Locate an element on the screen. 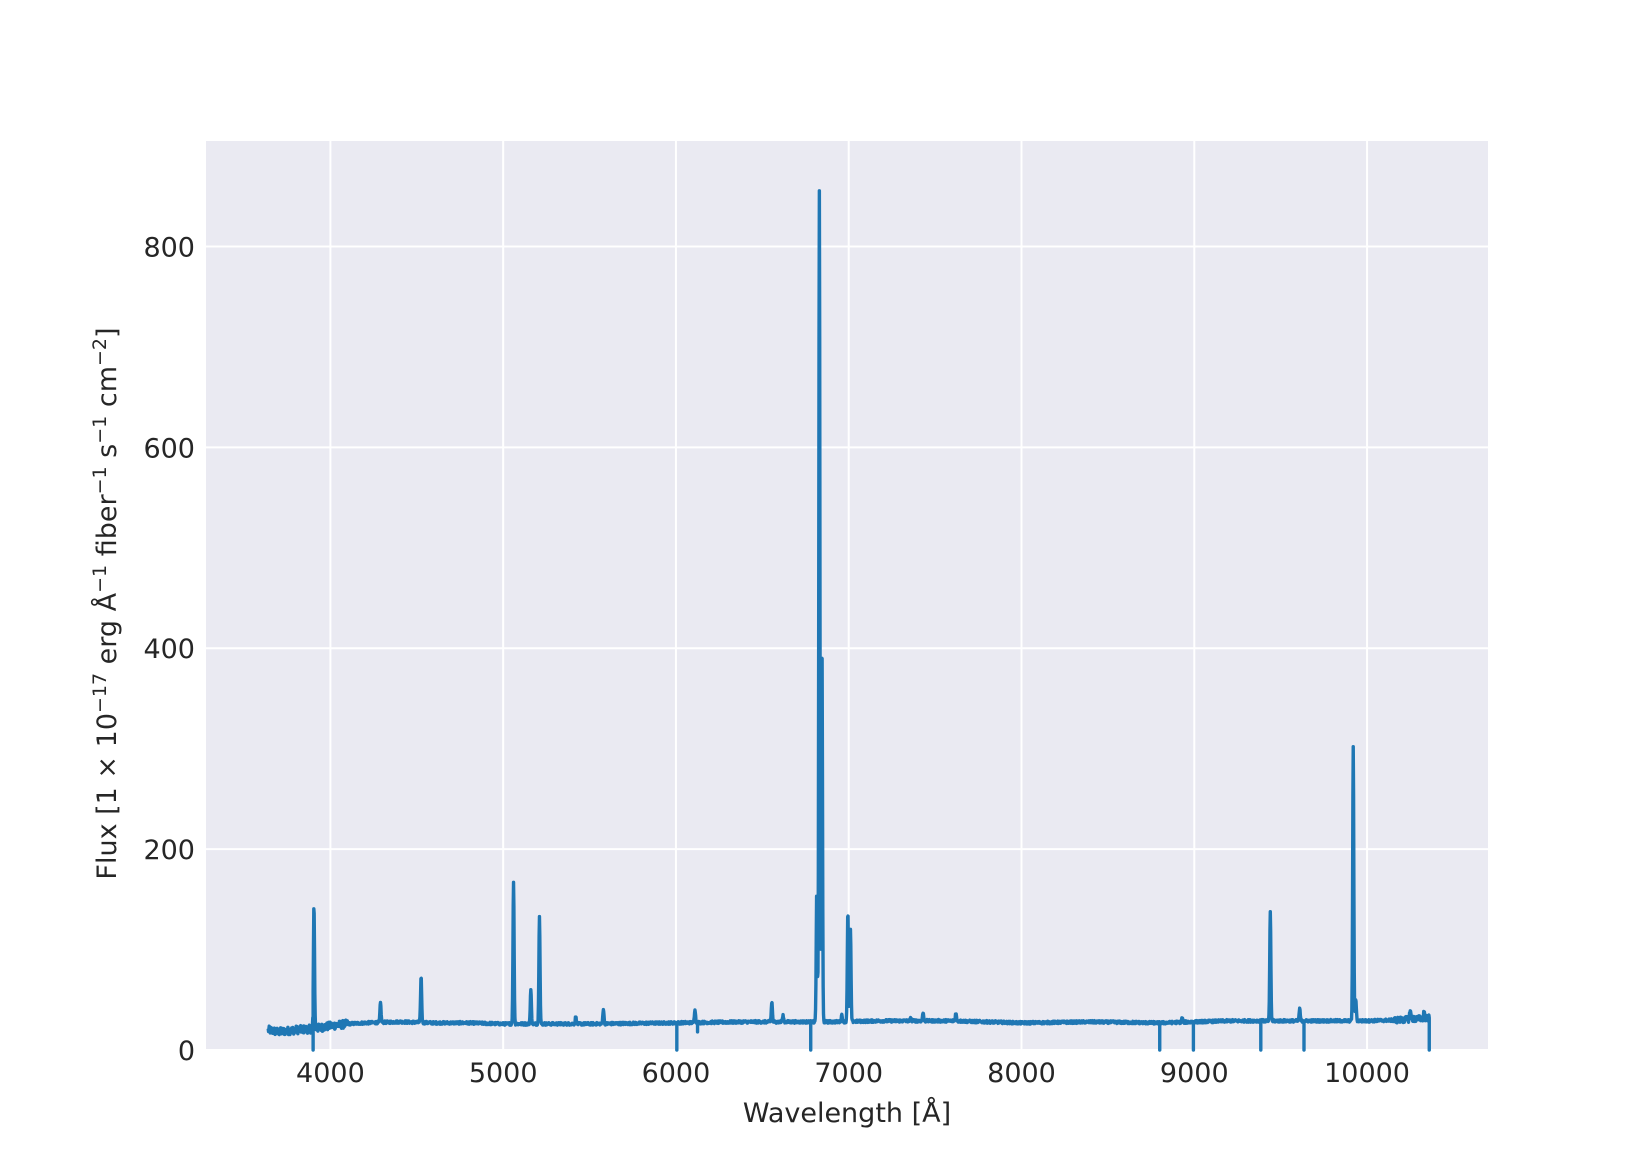  x-tick-label: 9000 is located at coordinates (1194, 1073).